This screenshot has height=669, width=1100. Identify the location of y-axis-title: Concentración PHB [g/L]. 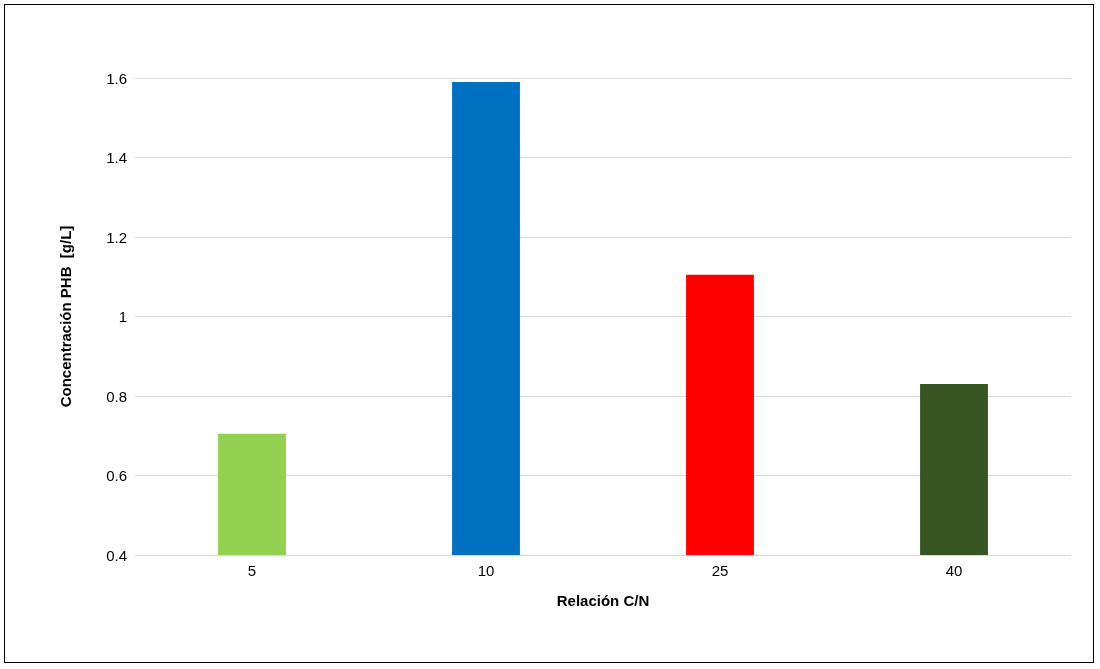
(65, 316).